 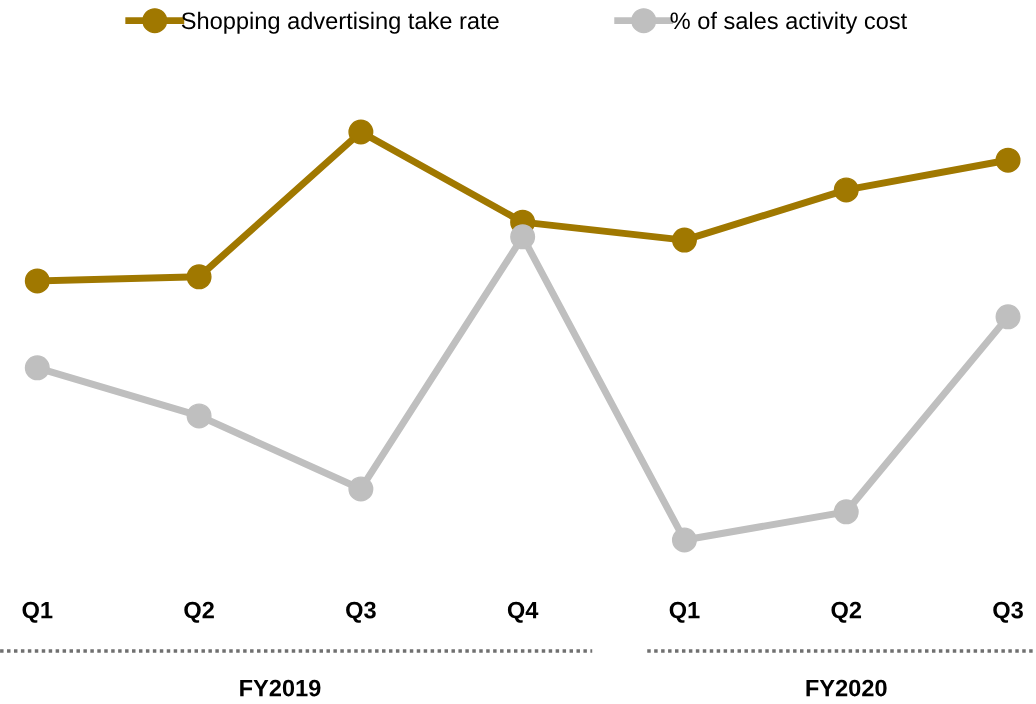 I want to click on x-tick-label: Q4, so click(x=523, y=612).